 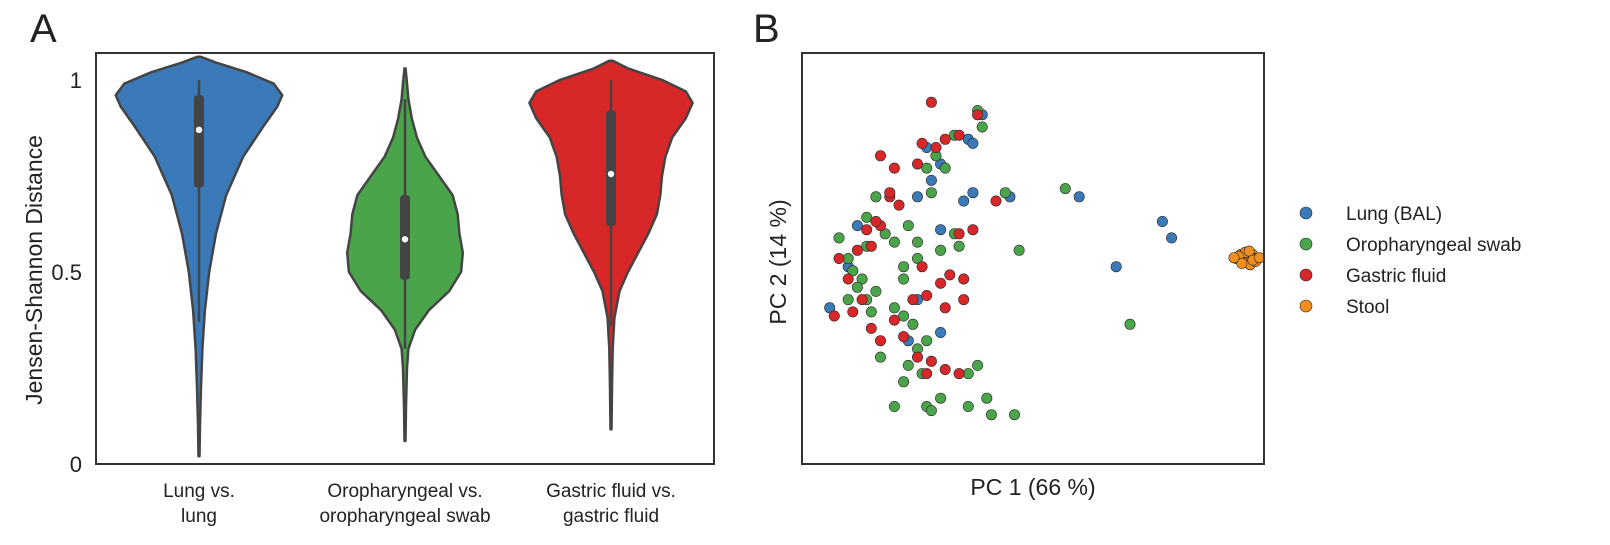 I want to click on legend-label: Oropharyngeal swab, so click(x=1433, y=245).